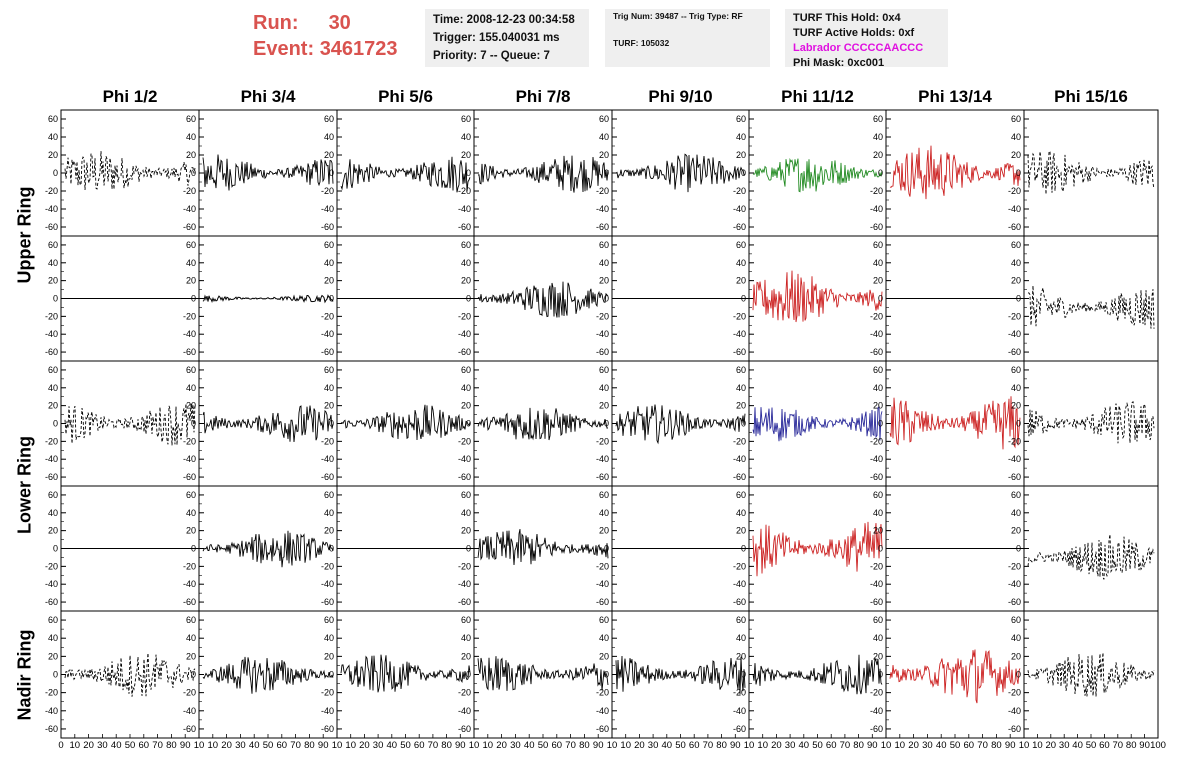 Image resolution: width=1196 pixels, height=772 pixels. I want to click on waveform-panel-r3-c7: 60 40 20 0 -20 -40 -60, so click(947, 423).